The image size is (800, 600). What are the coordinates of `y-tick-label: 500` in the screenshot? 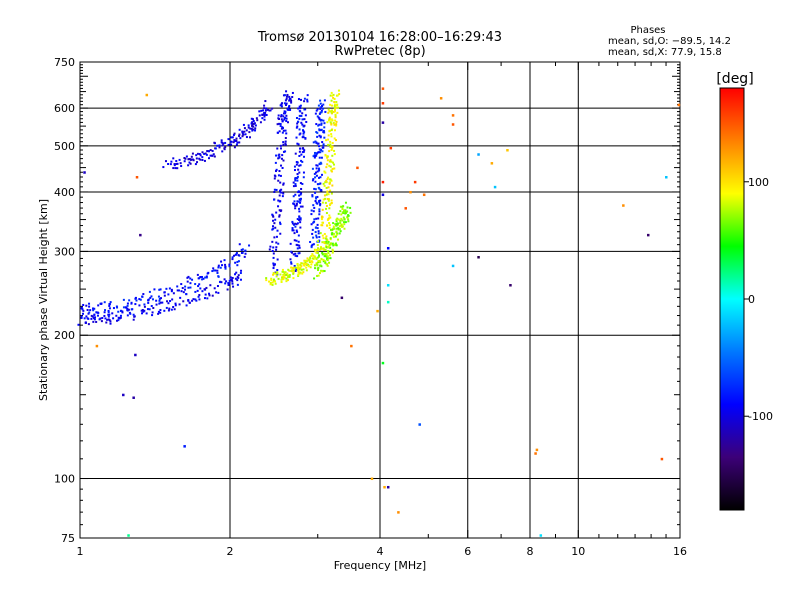 It's located at (64, 146).